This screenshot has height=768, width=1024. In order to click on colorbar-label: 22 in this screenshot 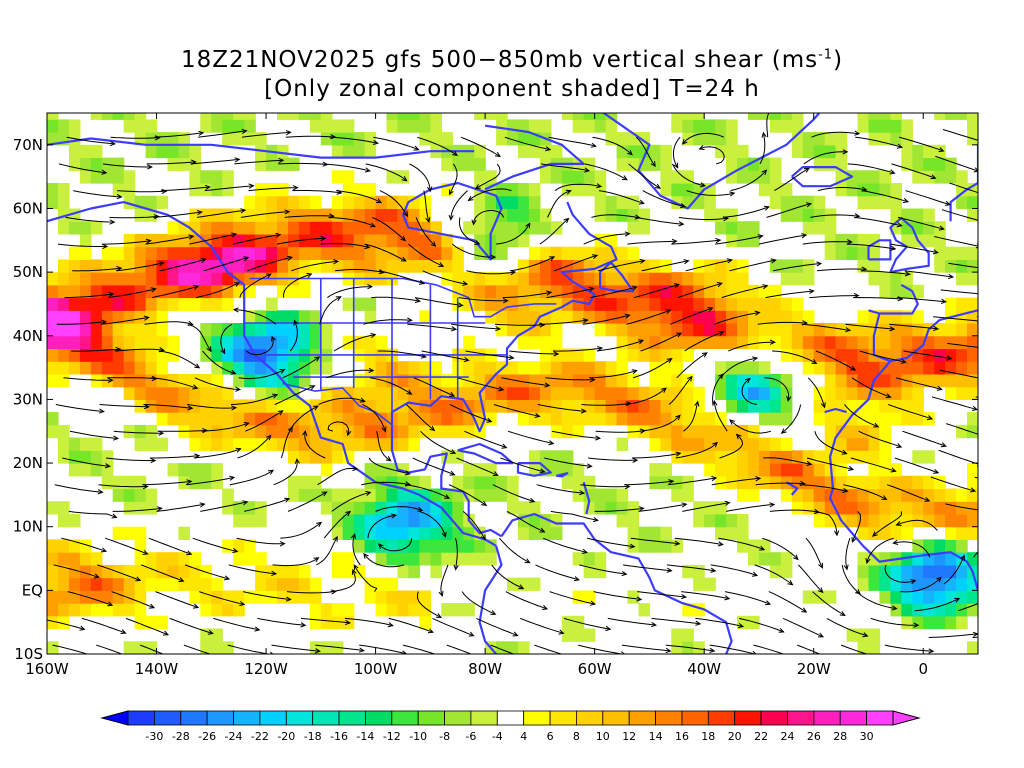, I will do `click(761, 736)`.